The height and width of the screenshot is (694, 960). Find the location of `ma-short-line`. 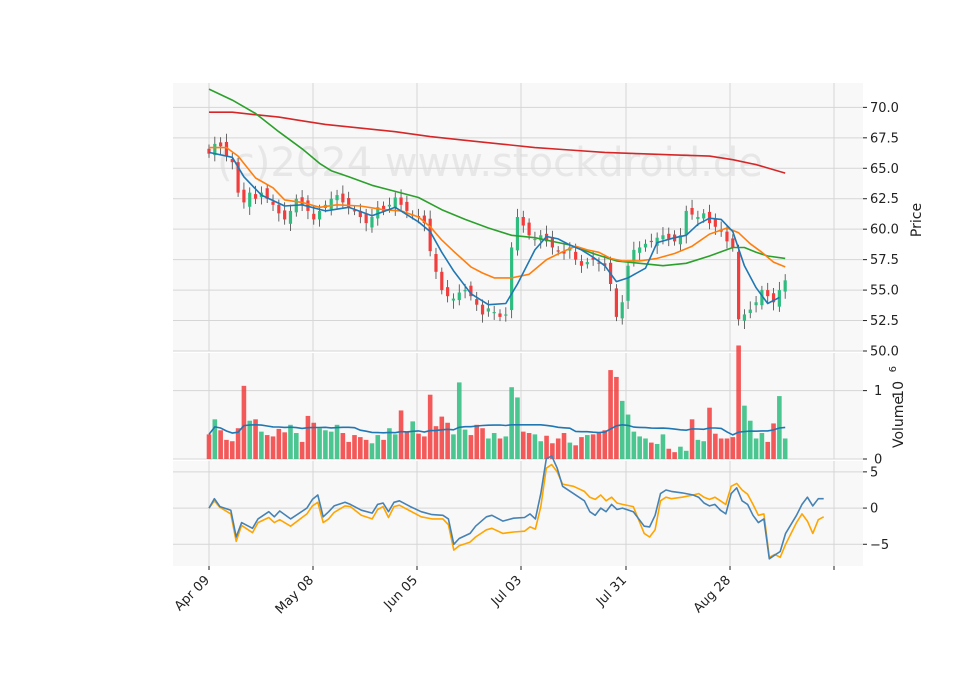

ma-short-line is located at coordinates (494, 228).